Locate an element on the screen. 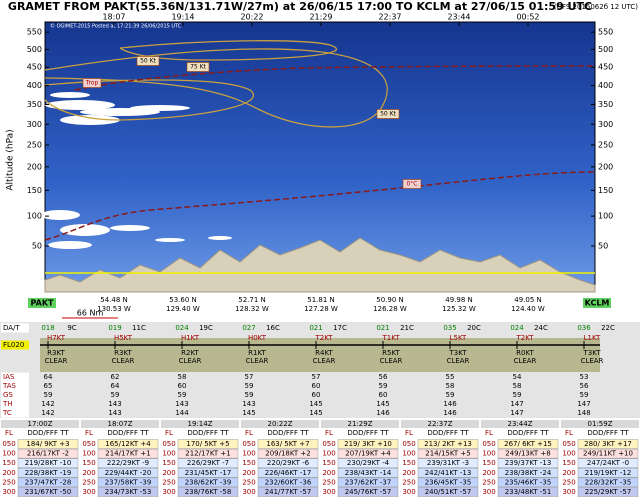 Image resolution: width=640 pixels, height=500 pixels. wind-temp: 247/24KT -0 is located at coordinates (608, 463).